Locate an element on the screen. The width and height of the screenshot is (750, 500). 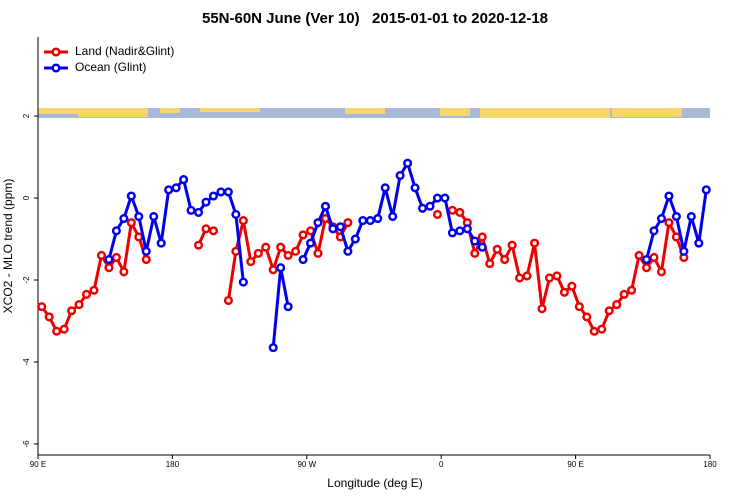
legend-label: Ocean (Glint) is located at coordinates (110, 67).